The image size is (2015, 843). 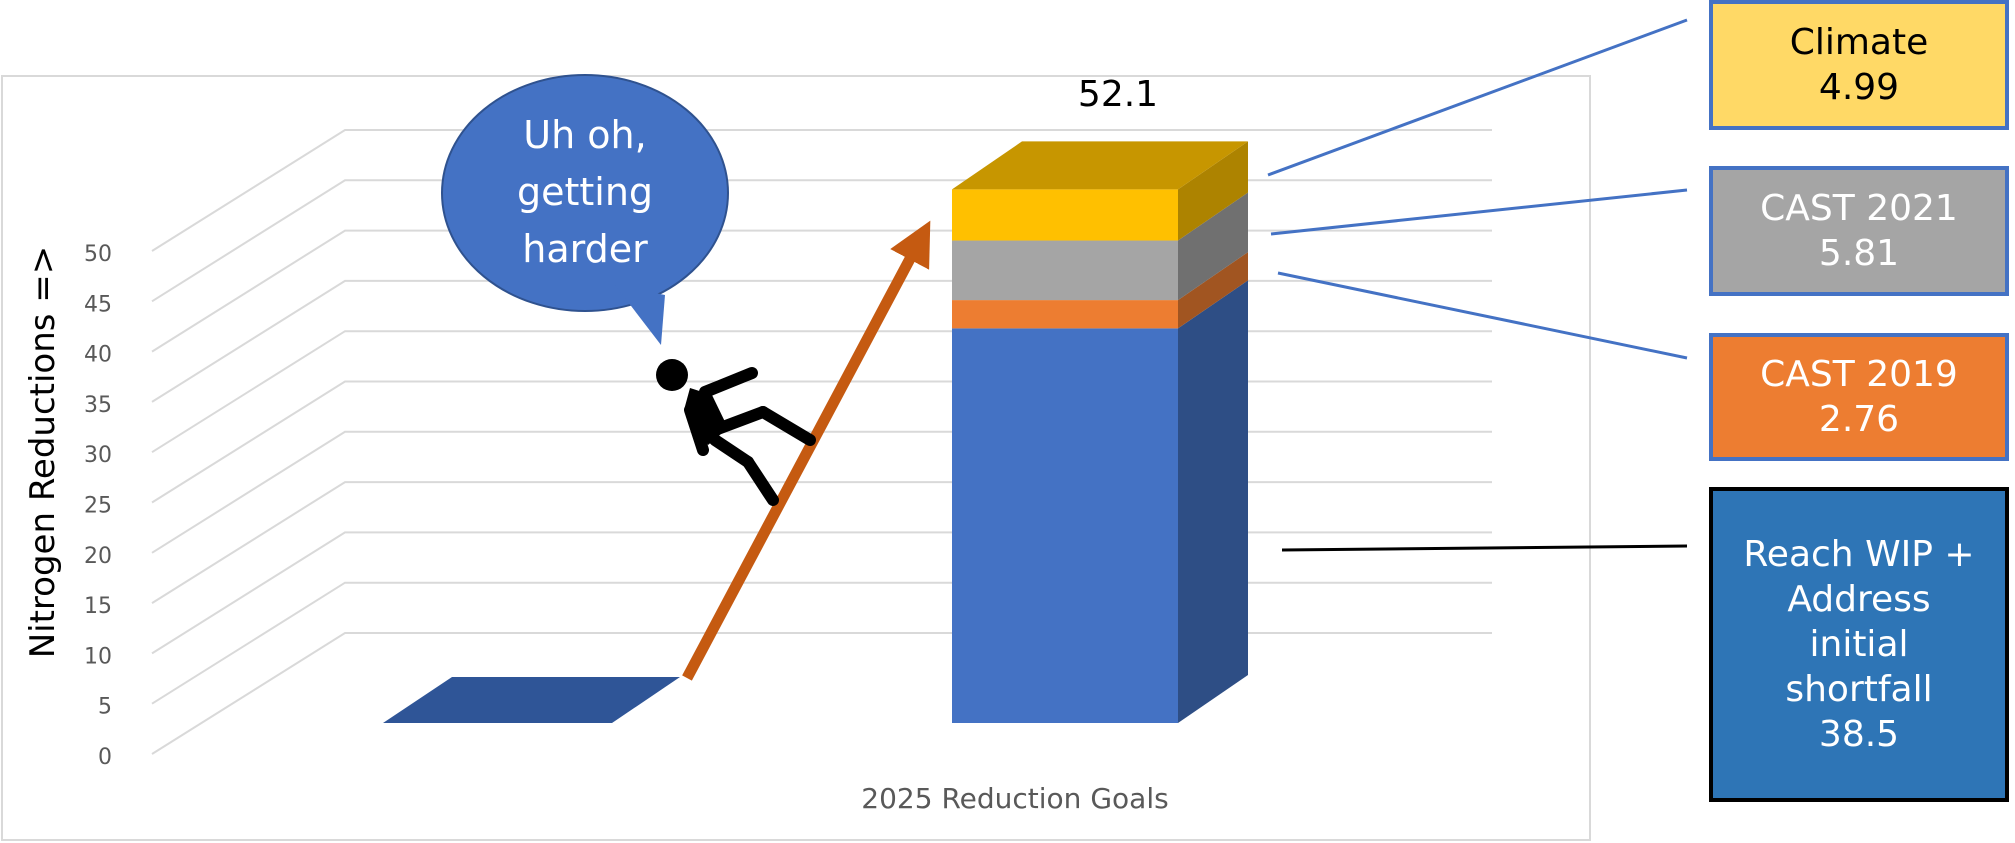 What do you see at coordinates (1859, 599) in the screenshot?
I see `legend-wip-line-2: Address` at bounding box center [1859, 599].